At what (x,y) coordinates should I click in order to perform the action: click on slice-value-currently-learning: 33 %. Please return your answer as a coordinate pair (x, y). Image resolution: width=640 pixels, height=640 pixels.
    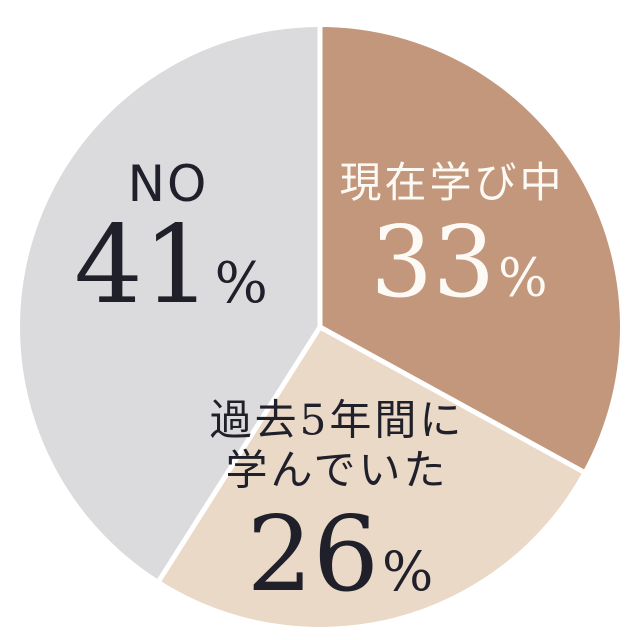
    Looking at the image, I should click on (458, 263).